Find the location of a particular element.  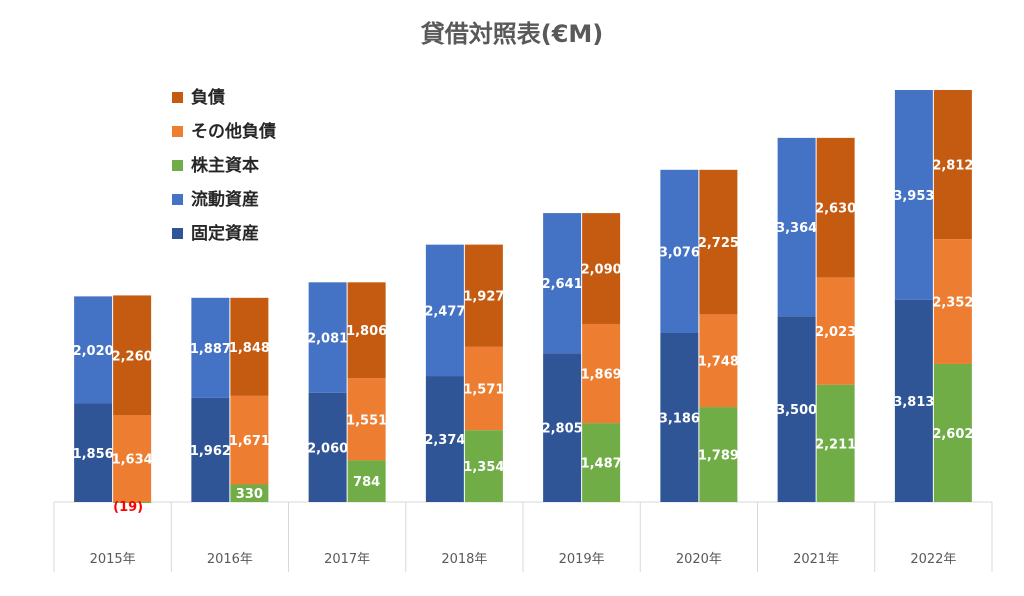

x-tick-label: 2019年 is located at coordinates (582, 559).